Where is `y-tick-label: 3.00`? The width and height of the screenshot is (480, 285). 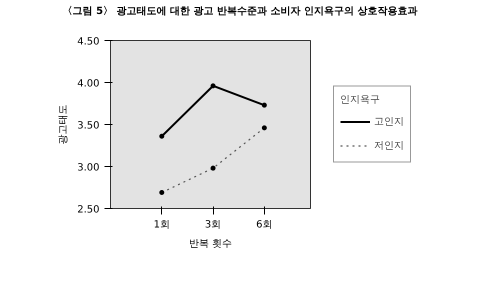 y-tick-label: 3.00 is located at coordinates (88, 168).